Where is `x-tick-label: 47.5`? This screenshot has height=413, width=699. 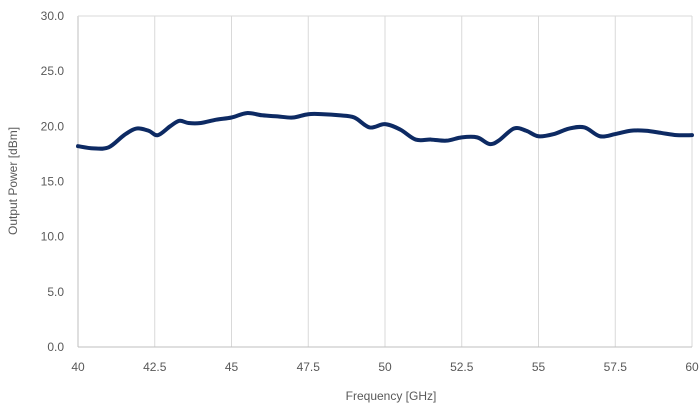
x-tick-label: 47.5 is located at coordinates (309, 367).